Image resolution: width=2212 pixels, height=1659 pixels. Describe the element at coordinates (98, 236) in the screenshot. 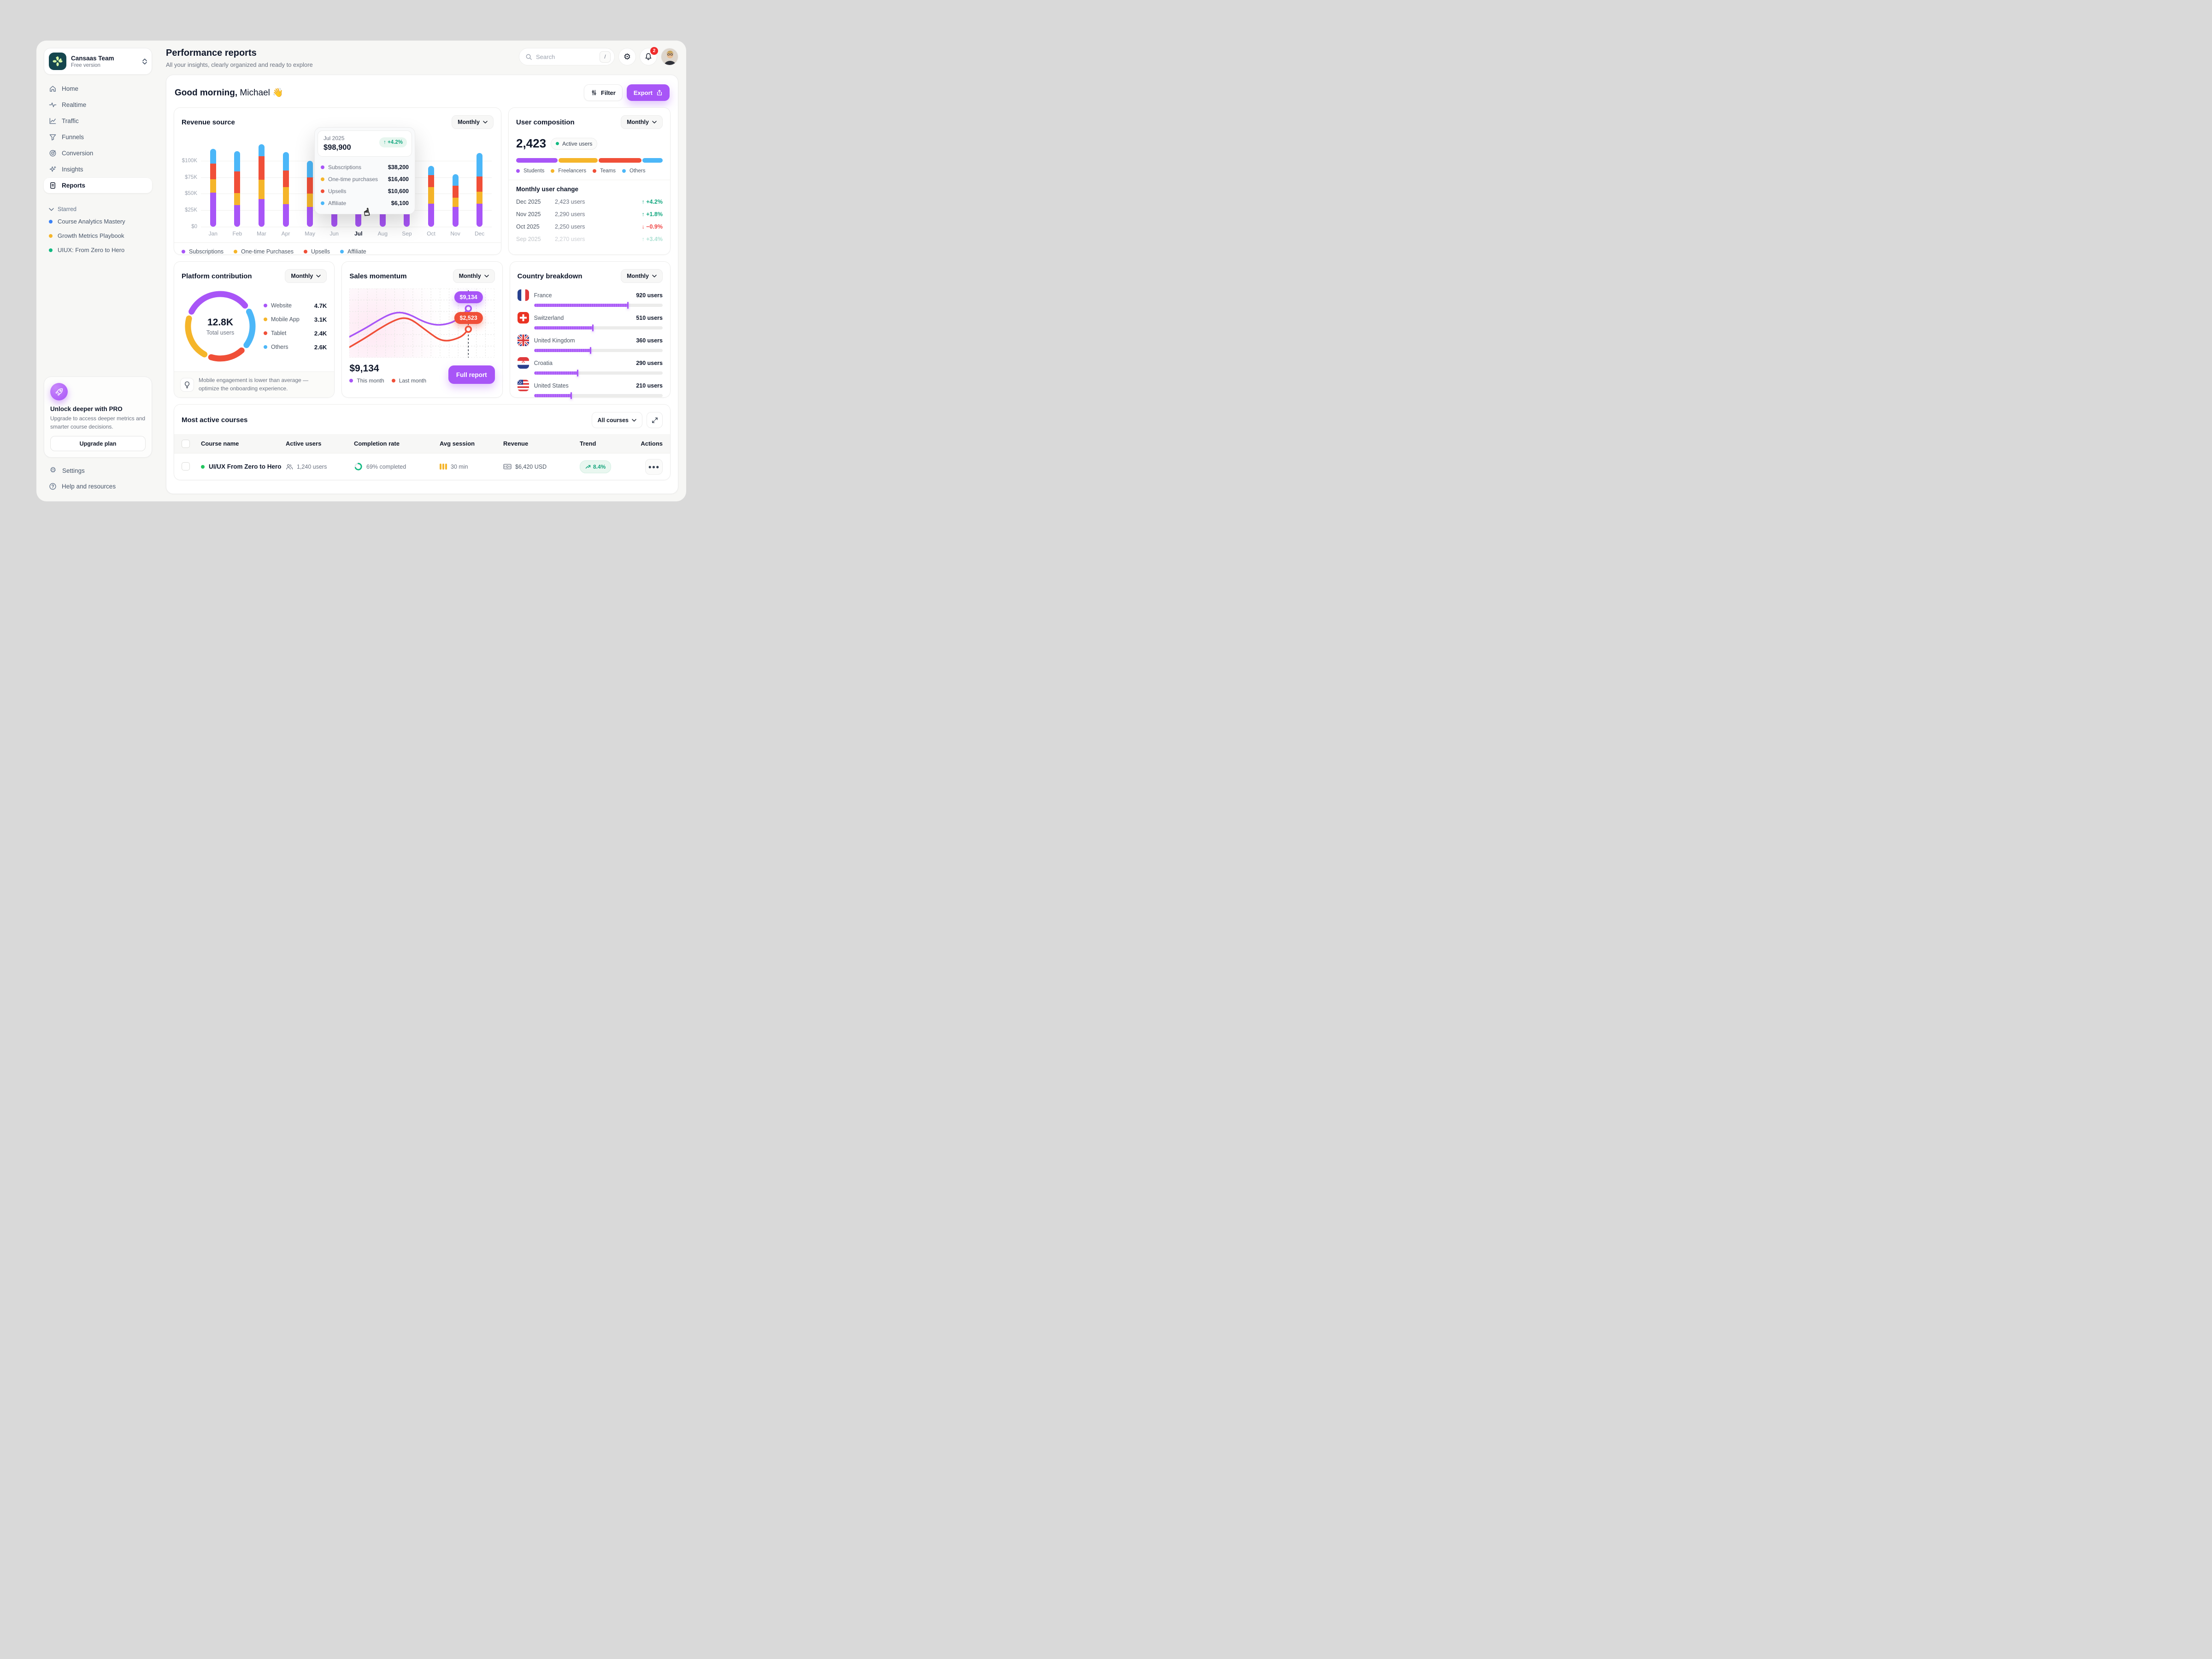

I see `starred-item-growth-metrics: Growth Metrics Playbook` at that location.